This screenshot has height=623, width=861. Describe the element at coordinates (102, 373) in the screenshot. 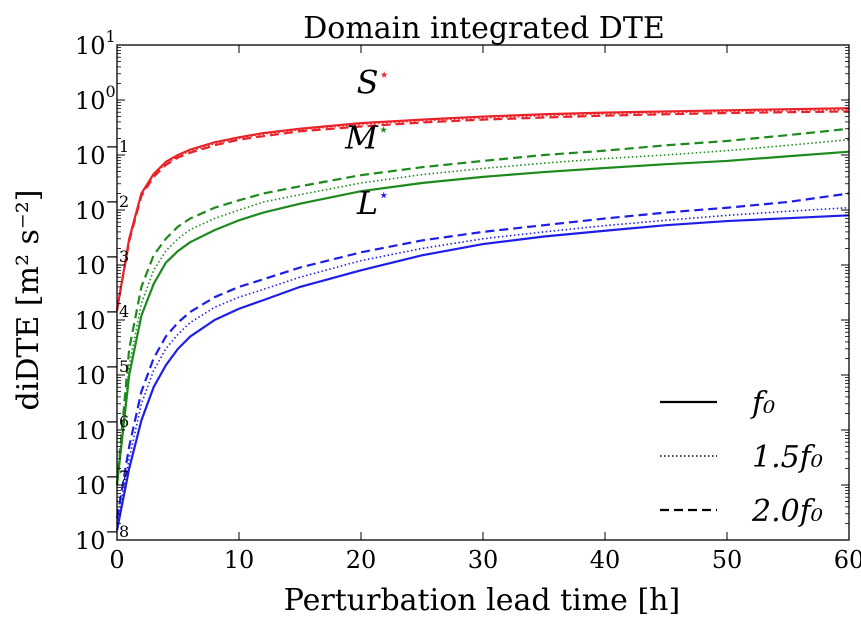

I see `y-tick-label: 10⁻⁵` at that location.